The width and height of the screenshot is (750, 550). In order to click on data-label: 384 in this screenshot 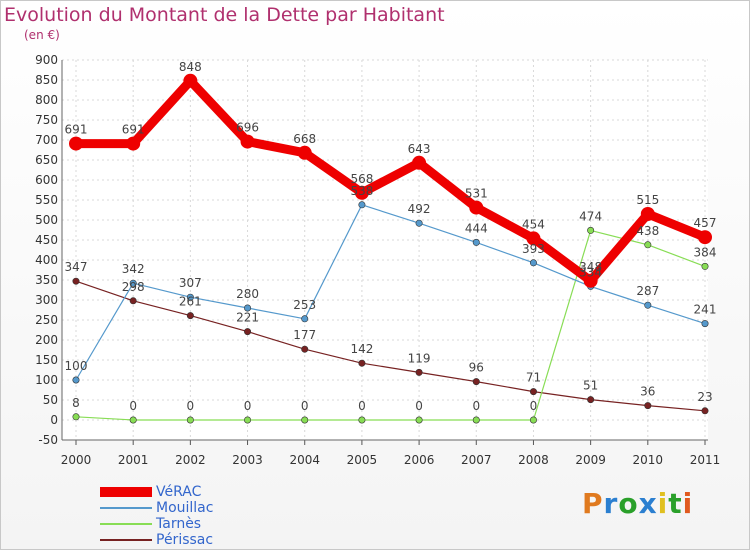, I will do `click(705, 252)`.